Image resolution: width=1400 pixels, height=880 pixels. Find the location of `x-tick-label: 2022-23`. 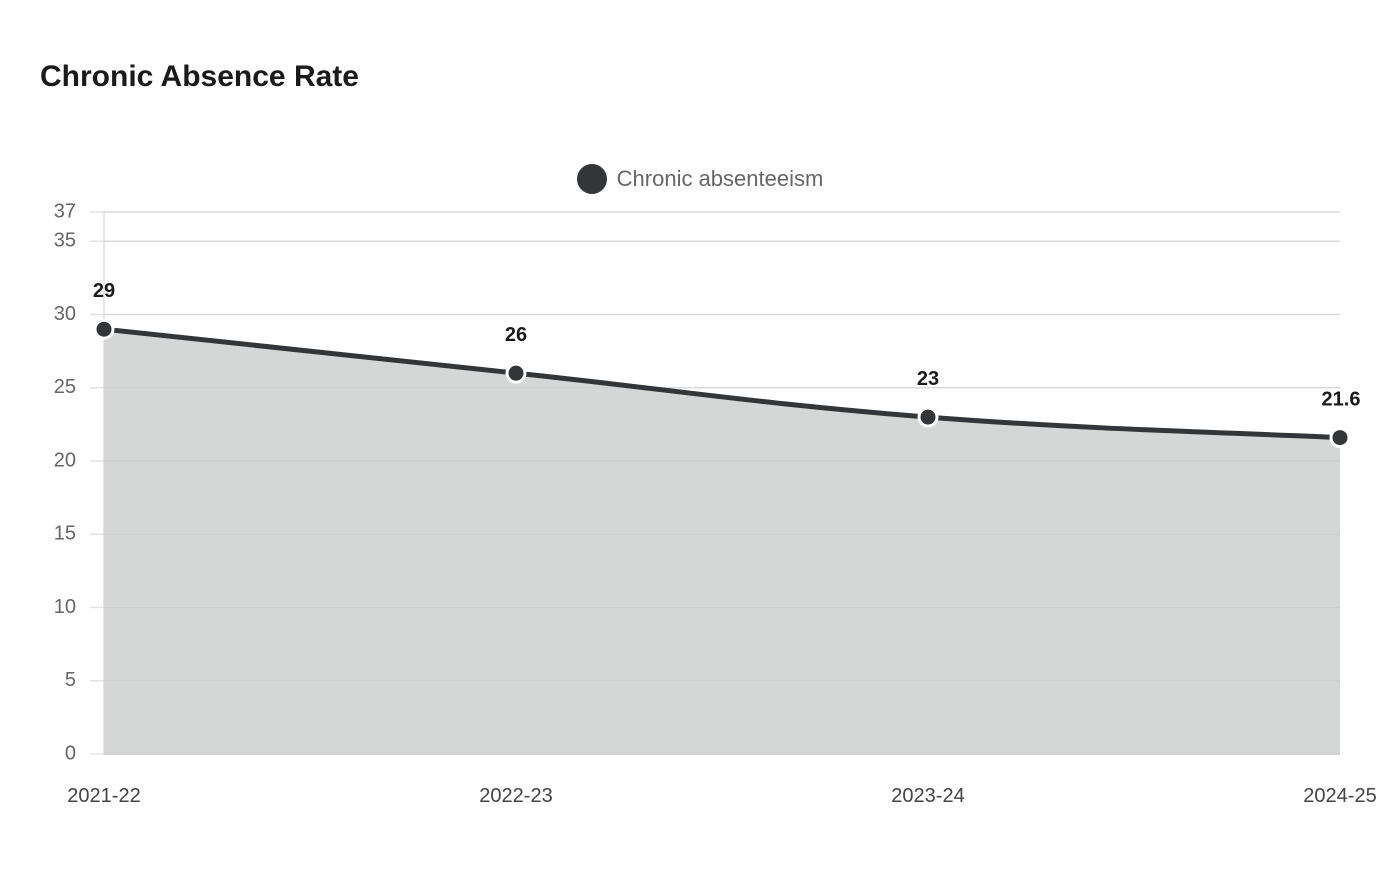

x-tick-label: 2022-23 is located at coordinates (515, 796).